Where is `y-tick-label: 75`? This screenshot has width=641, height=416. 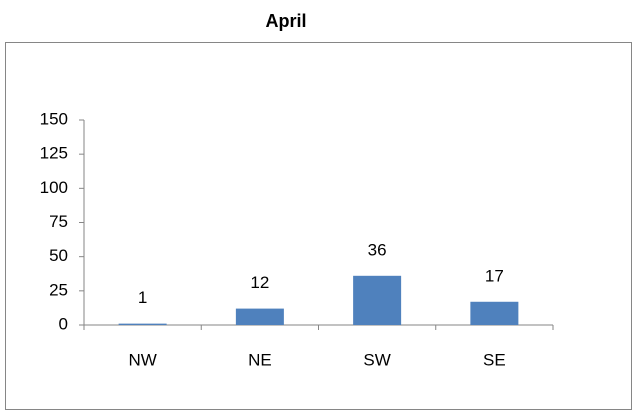 y-tick-label: 75 is located at coordinates (58, 221).